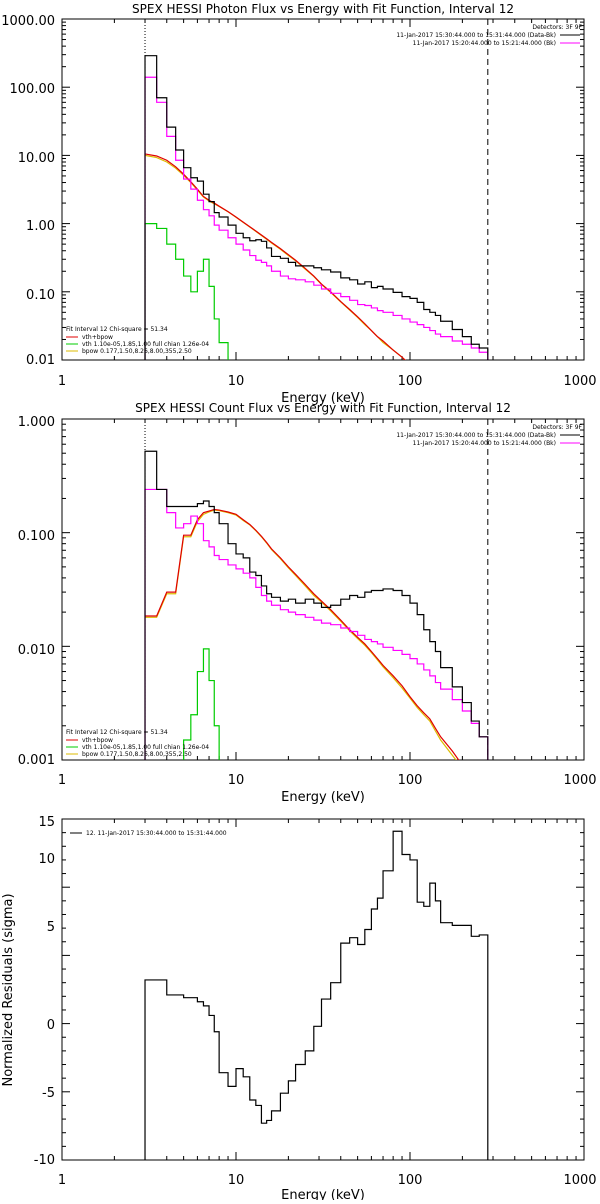 This screenshot has height=1204, width=600. What do you see at coordinates (137, 351) in the screenshot?
I see `photon-legend-bpow: bpow 0.177,1.50,8.26,8.00,355,2.50` at bounding box center [137, 351].